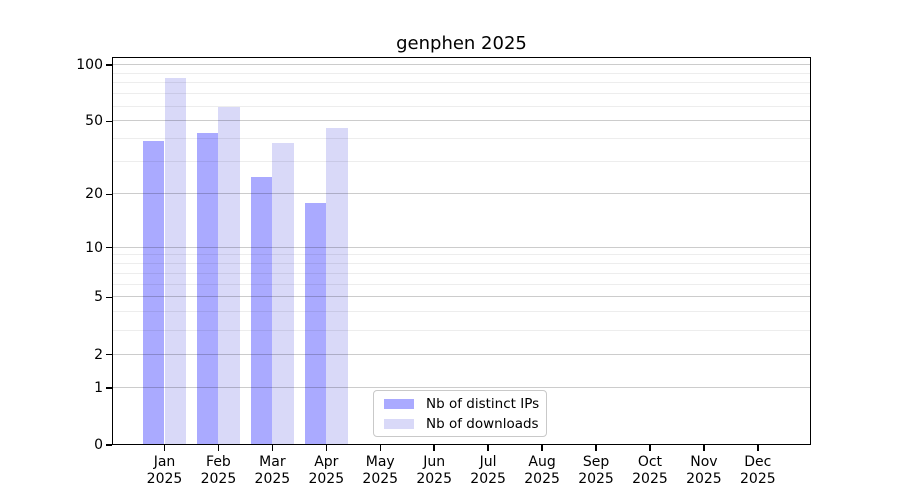 Image resolution: width=900 pixels, height=500 pixels. Describe the element at coordinates (399, 424) in the screenshot. I see `legend-swatch-downloads` at that location.